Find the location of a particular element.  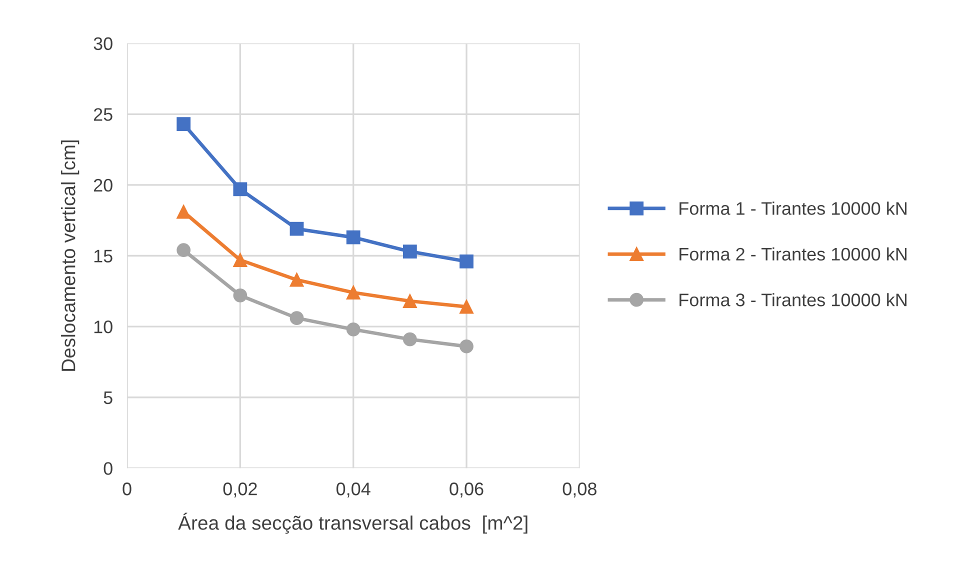

x-tick-label: 0,04 is located at coordinates (353, 490).